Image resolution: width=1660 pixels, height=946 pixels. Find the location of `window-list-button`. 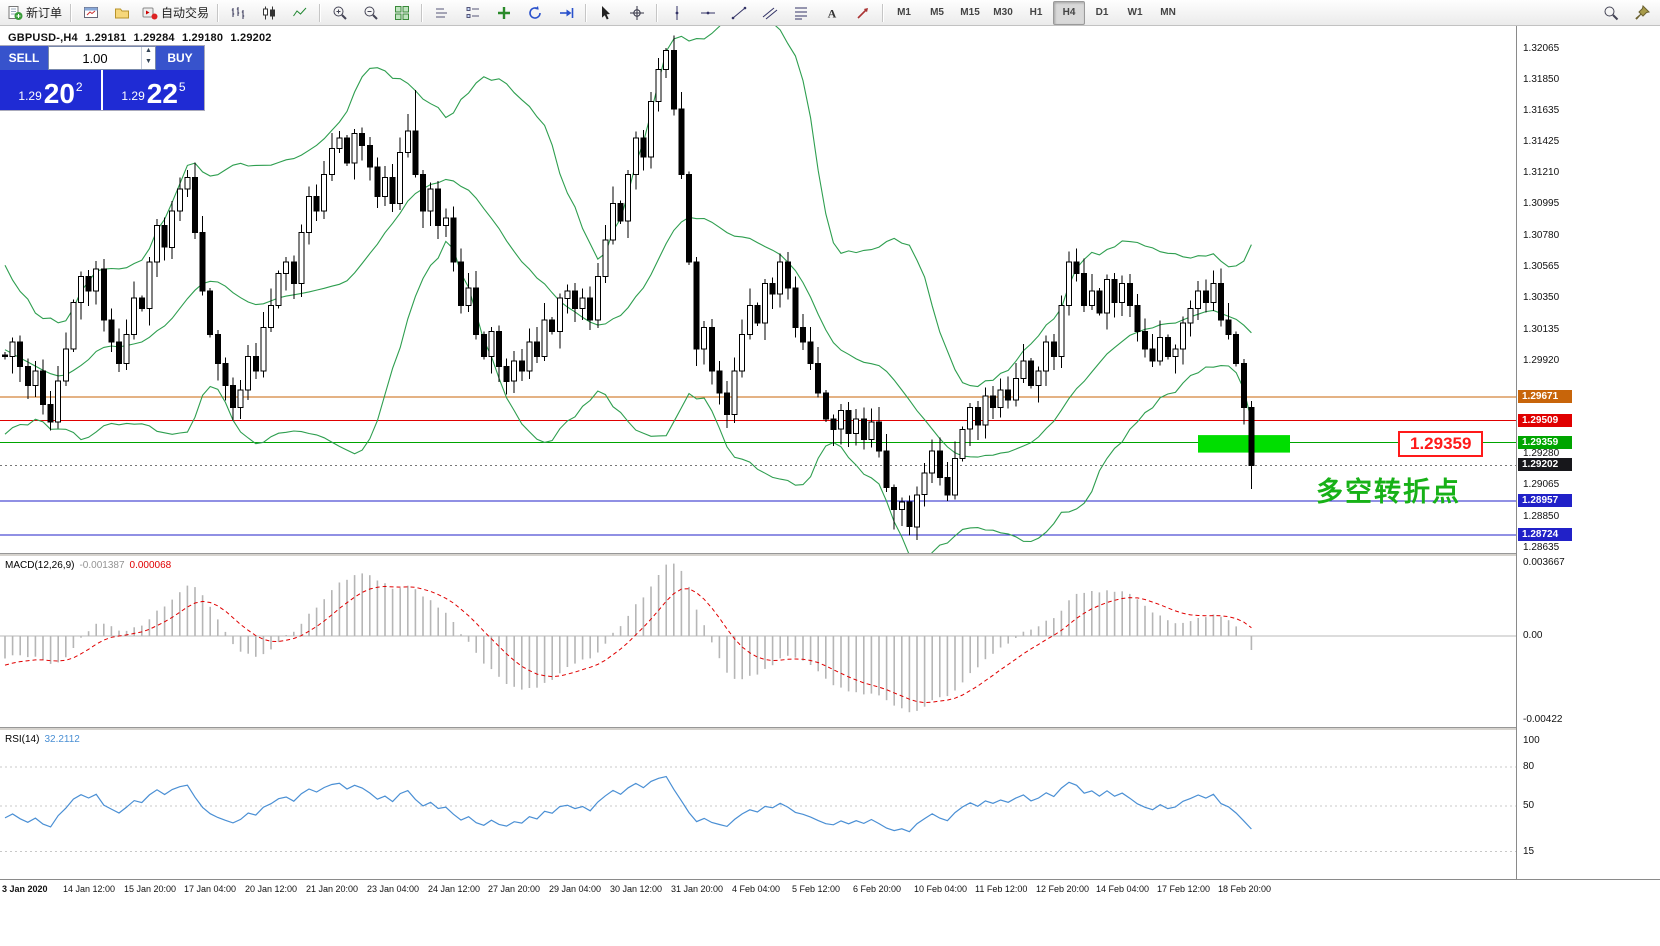

window-list-button is located at coordinates (473, 13).